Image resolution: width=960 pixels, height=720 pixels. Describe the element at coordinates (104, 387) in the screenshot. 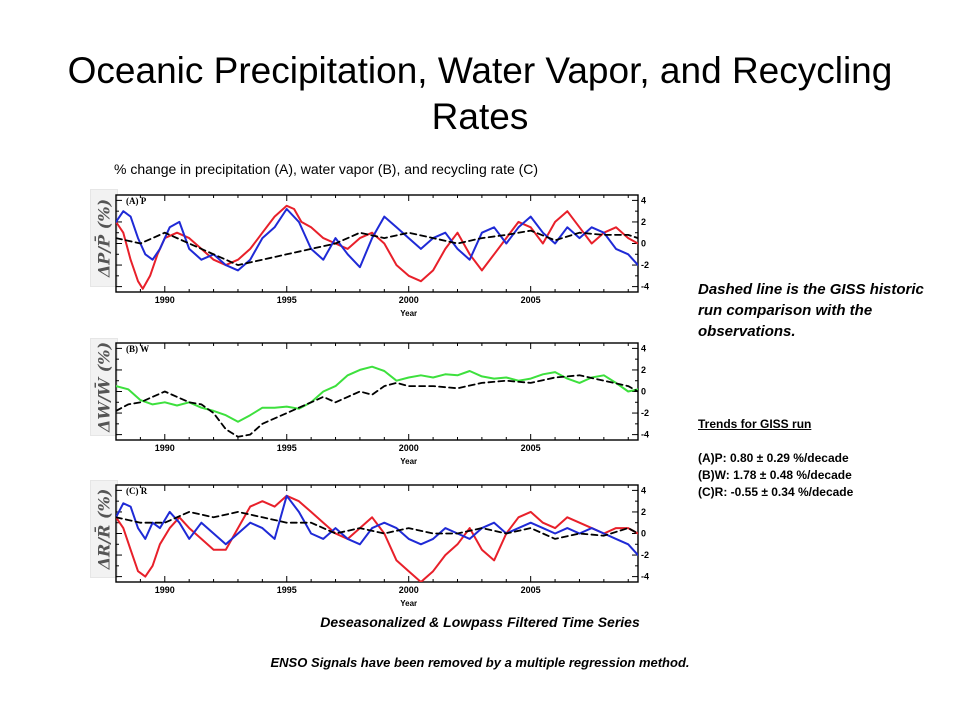

I see `ylabel-panel-b: ΔW/W̄ (%)` at that location.